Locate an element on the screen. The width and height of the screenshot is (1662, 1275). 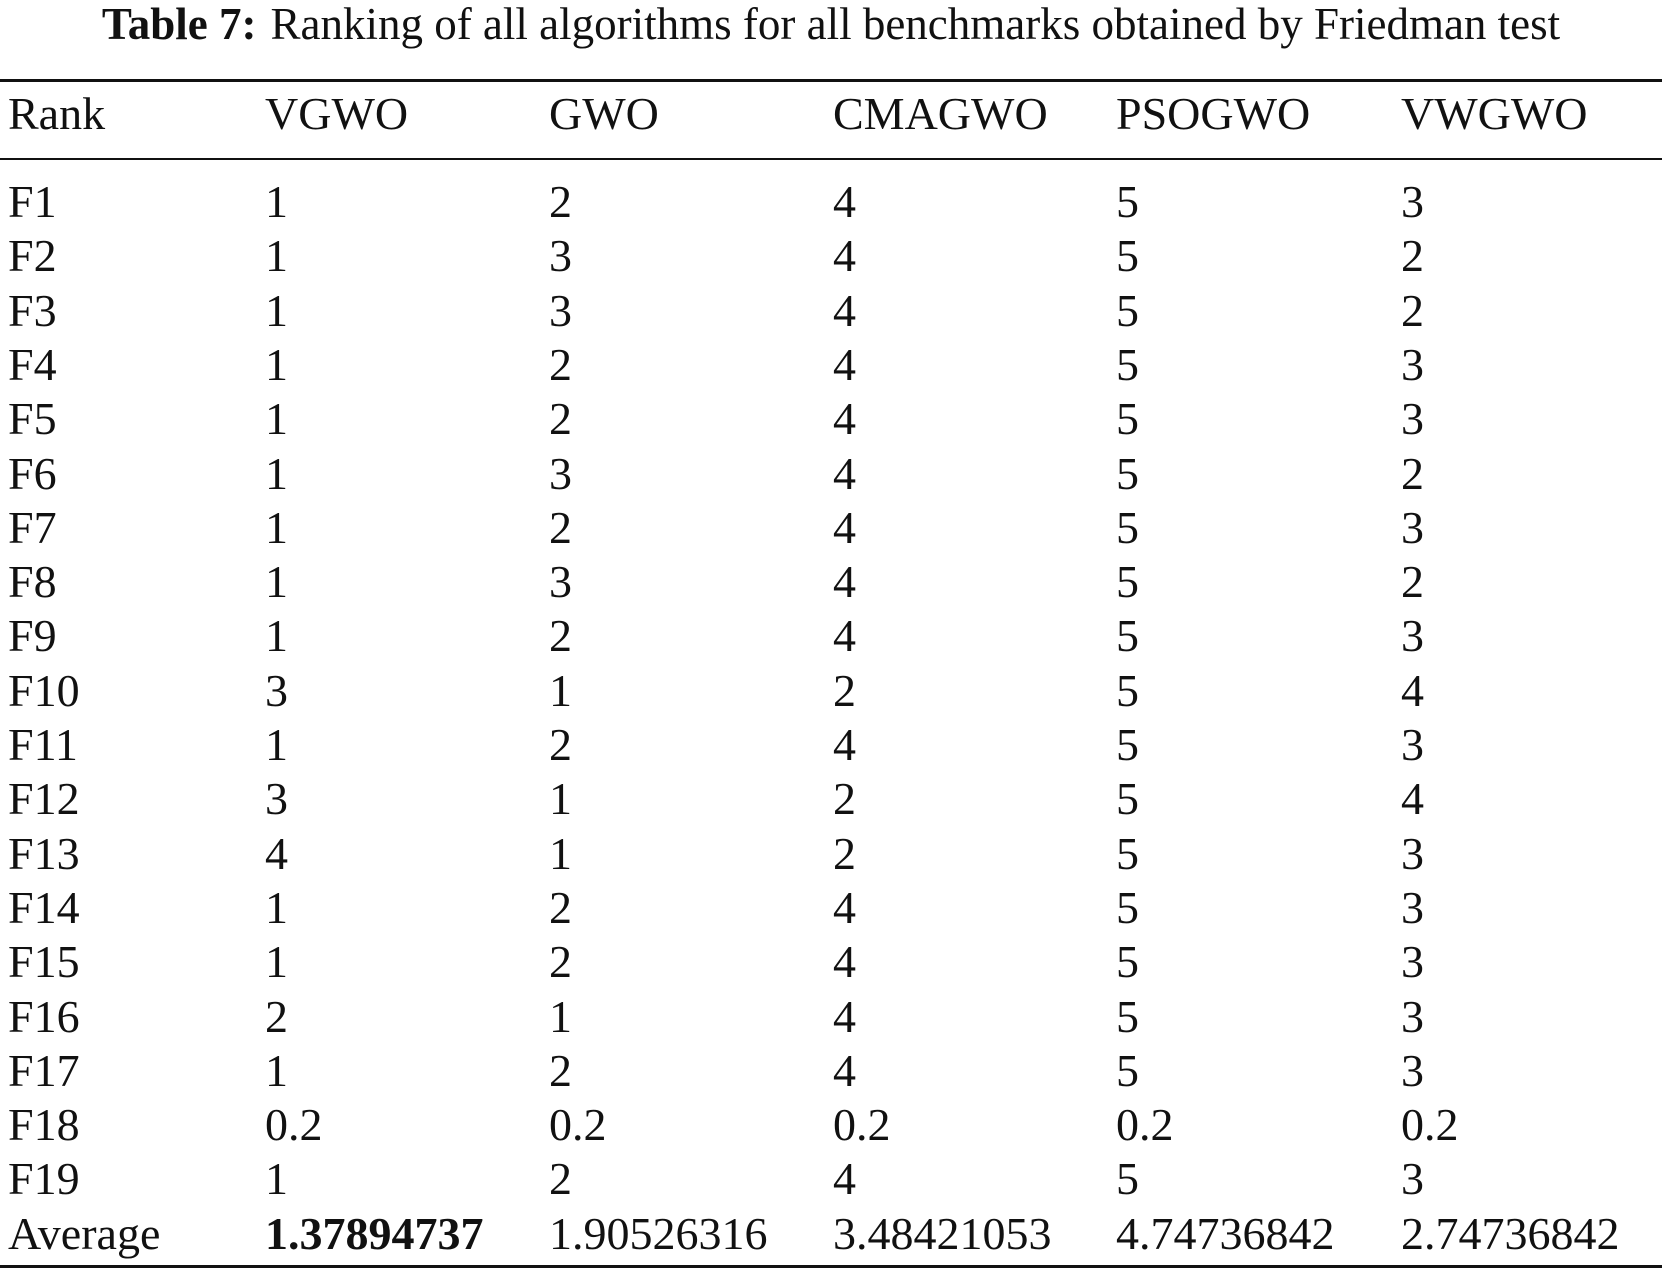
row-label: F14 is located at coordinates (44, 907).